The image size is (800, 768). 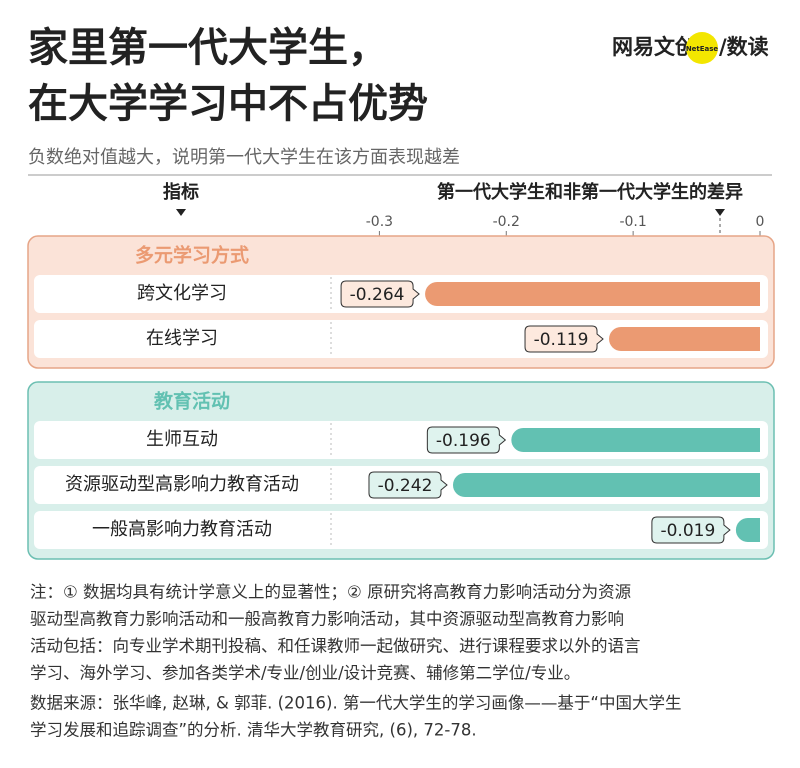 What do you see at coordinates (379, 222) in the screenshot?
I see `x-tick-label: -0.3` at bounding box center [379, 222].